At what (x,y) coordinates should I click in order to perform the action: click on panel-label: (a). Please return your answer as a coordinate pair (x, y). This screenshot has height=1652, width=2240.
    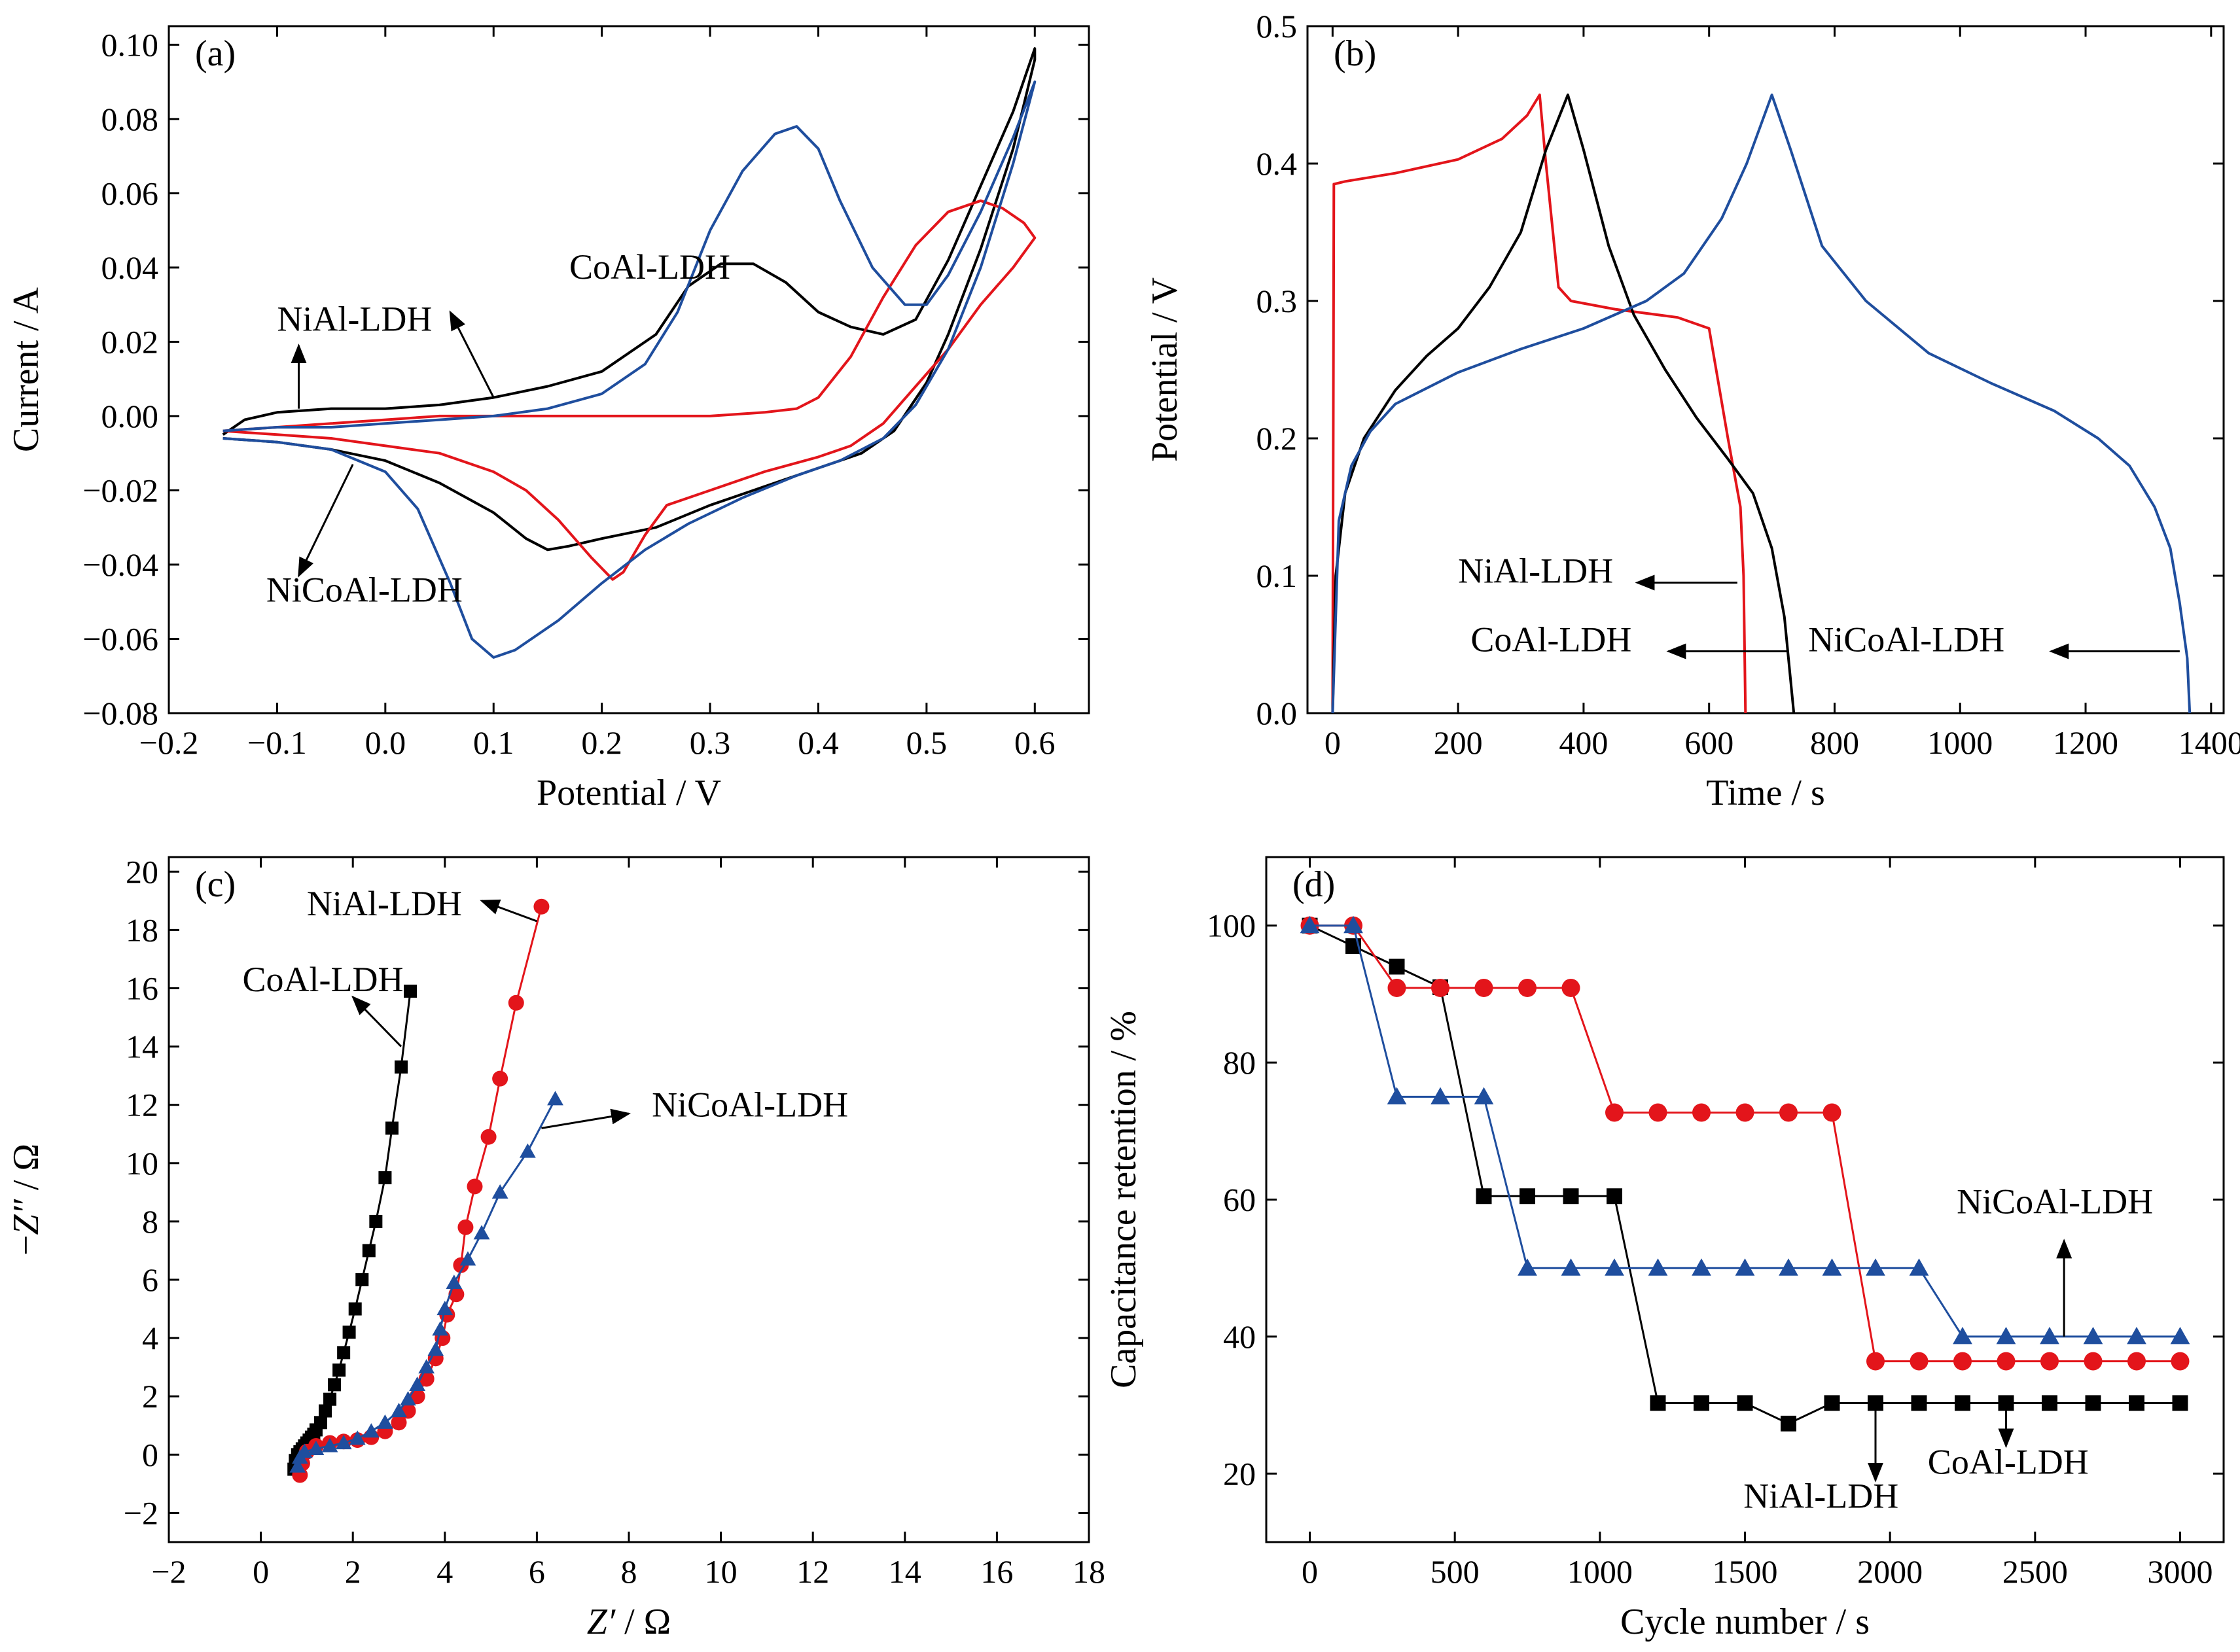
    Looking at the image, I should click on (215, 53).